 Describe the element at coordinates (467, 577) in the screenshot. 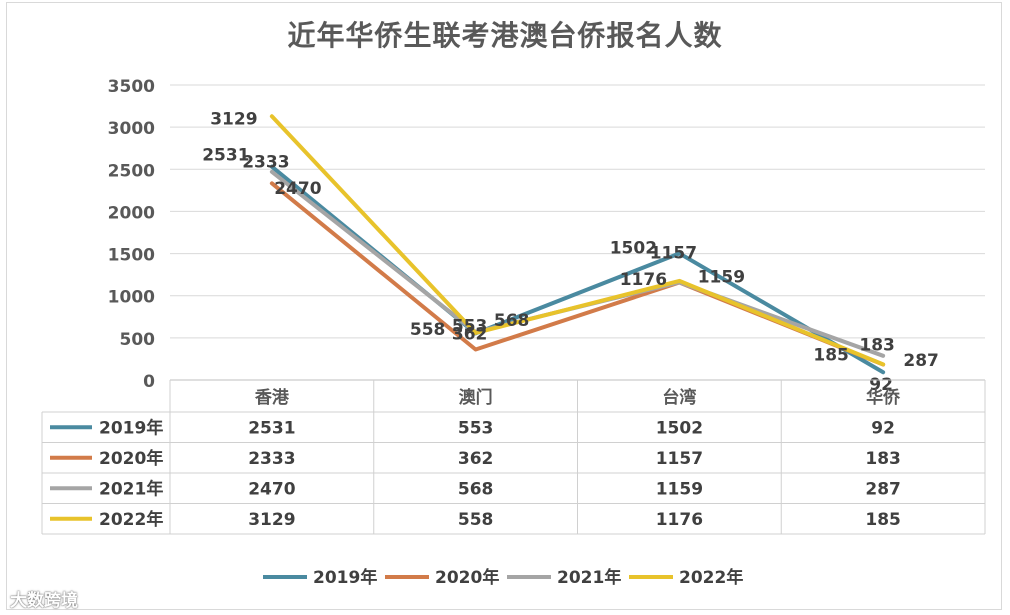

I see `legend-label: 2020年` at that location.